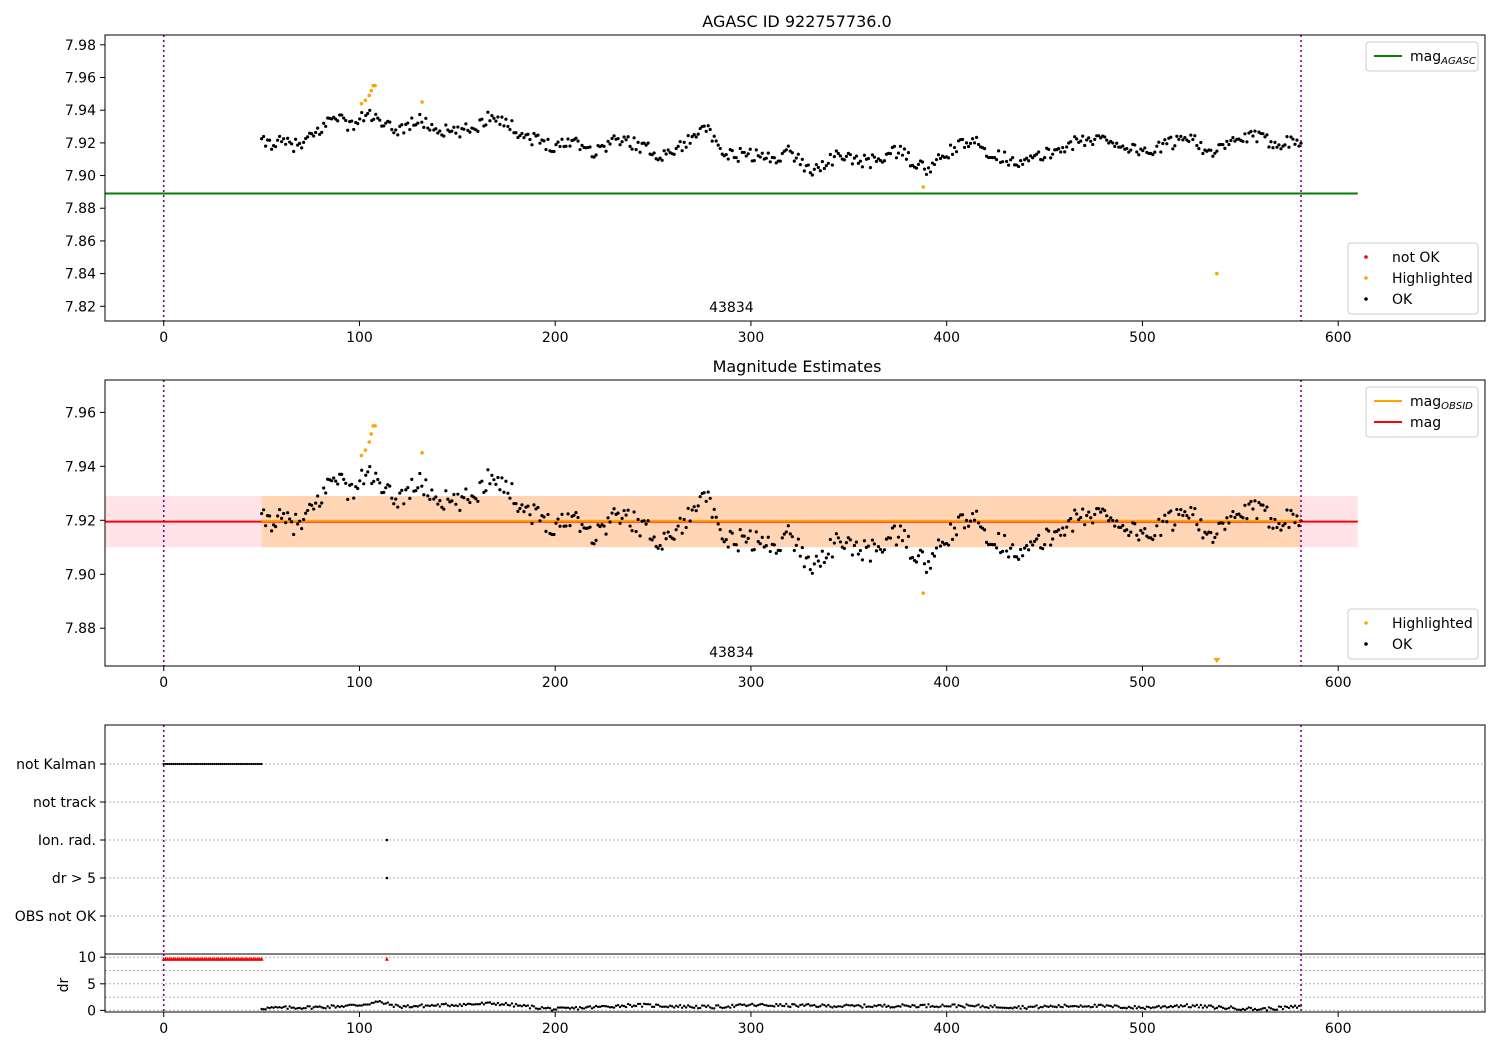 The image size is (1500, 1050). Describe the element at coordinates (1142, 1029) in the screenshot. I see `x-tick-label: 500` at that location.